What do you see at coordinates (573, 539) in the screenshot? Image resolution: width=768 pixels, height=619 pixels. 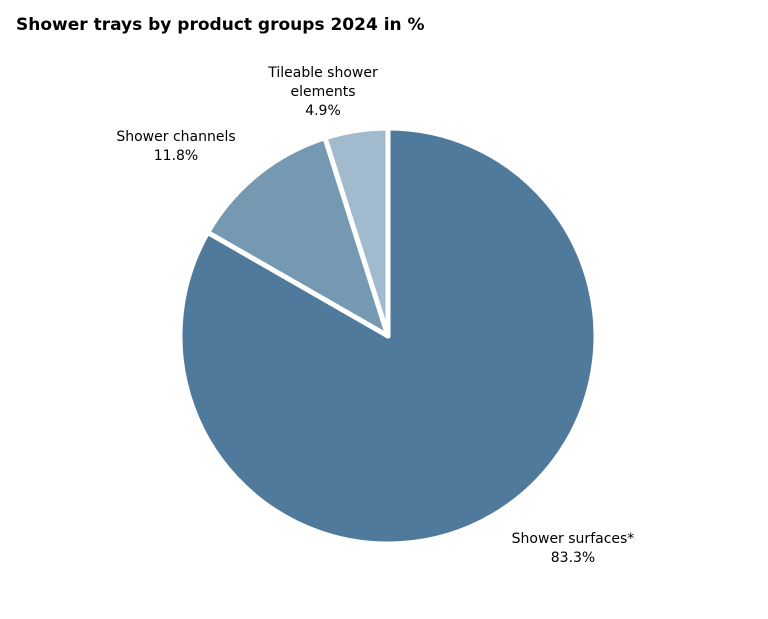 I see `slice-label-shower-surfaces: Shower surfaces*` at bounding box center [573, 539].